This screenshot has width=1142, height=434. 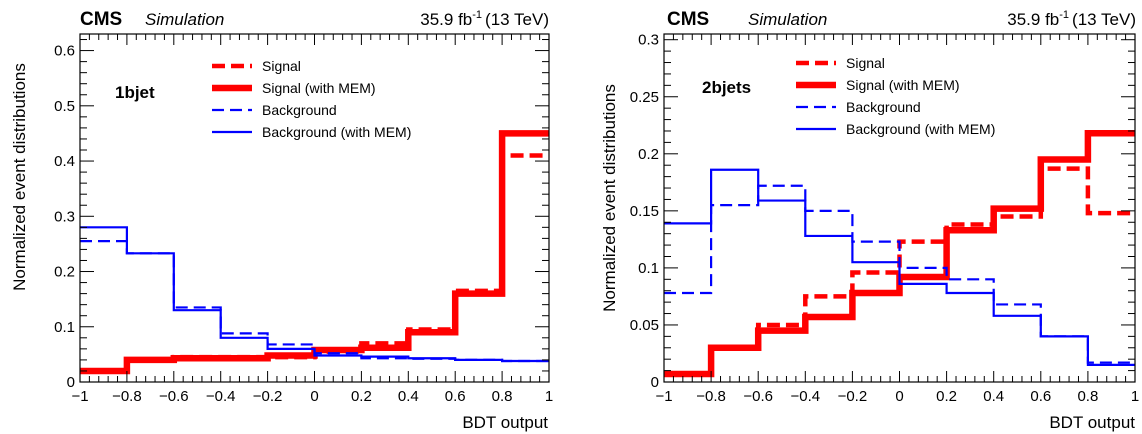 What do you see at coordinates (644, 211) in the screenshot?
I see `y-tick-label: 0.15` at bounding box center [644, 211].